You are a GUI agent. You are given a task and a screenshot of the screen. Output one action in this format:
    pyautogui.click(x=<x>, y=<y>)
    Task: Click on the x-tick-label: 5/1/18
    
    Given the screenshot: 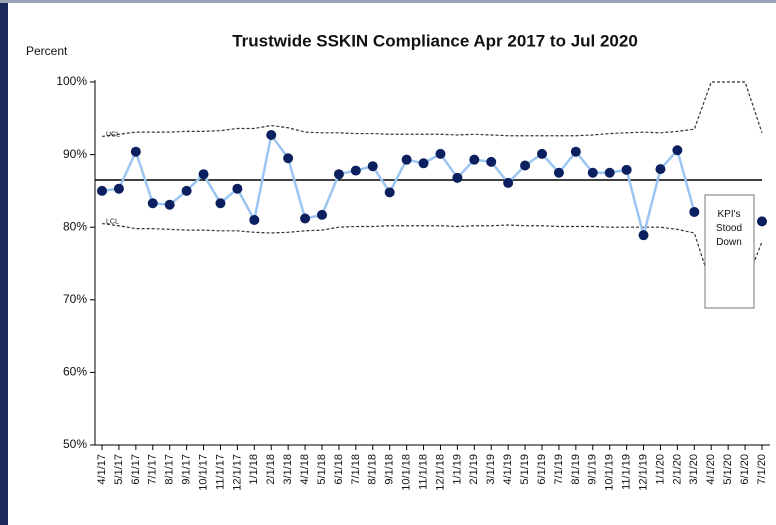 What is the action you would take?
    pyautogui.click(x=322, y=469)
    